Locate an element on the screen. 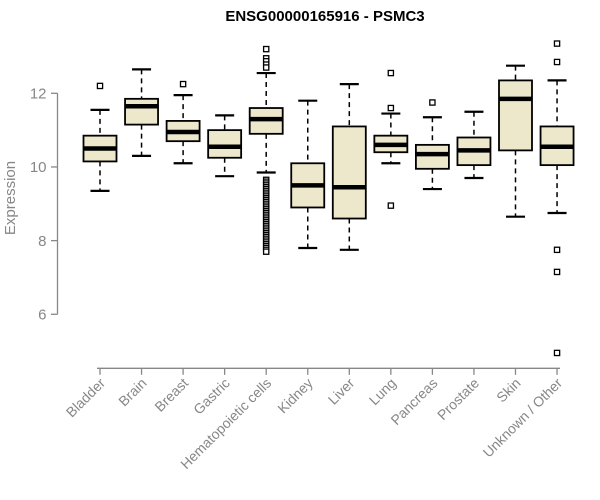 Image resolution: width=600 pixels, height=500 pixels. box-brain is located at coordinates (141, 111).